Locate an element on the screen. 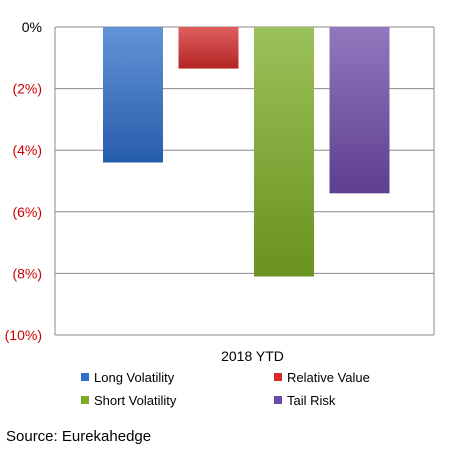 Image resolution: width=452 pixels, height=450 pixels. bar-long-volatility is located at coordinates (133, 95).